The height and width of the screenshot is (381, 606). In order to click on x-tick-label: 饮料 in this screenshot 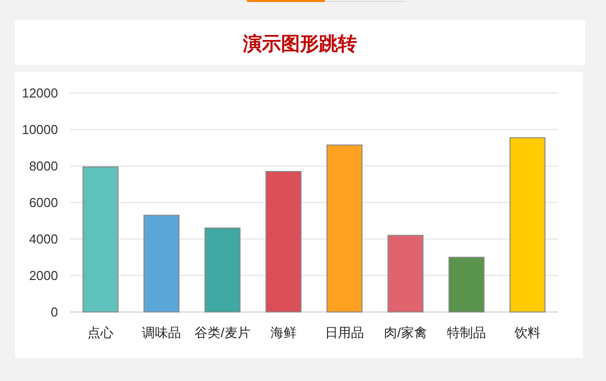, I will do `click(527, 332)`.